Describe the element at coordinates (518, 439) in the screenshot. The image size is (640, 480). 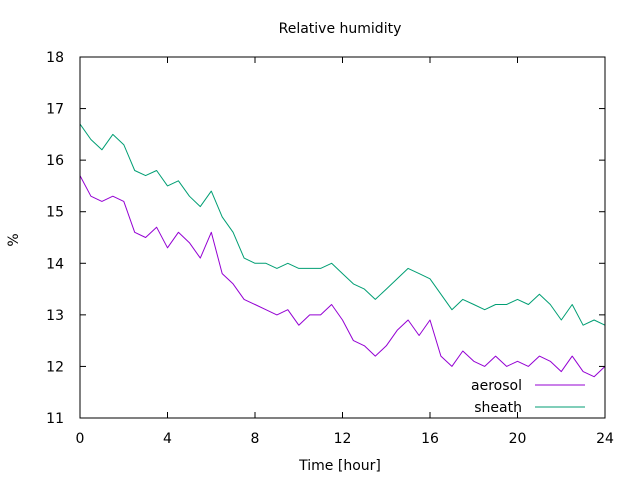
I see `x-tick-label-5: 20` at that location.